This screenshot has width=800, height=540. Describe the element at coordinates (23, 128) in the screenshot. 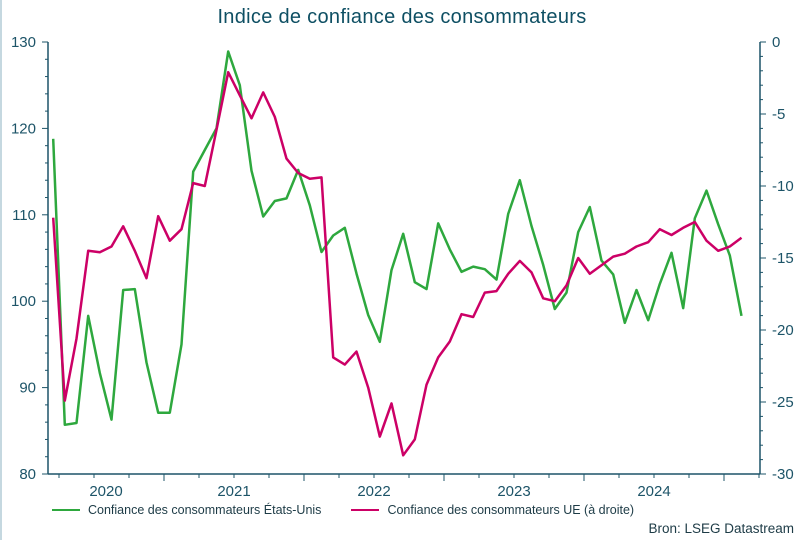

I see `y-left-tick-label: 120` at that location.